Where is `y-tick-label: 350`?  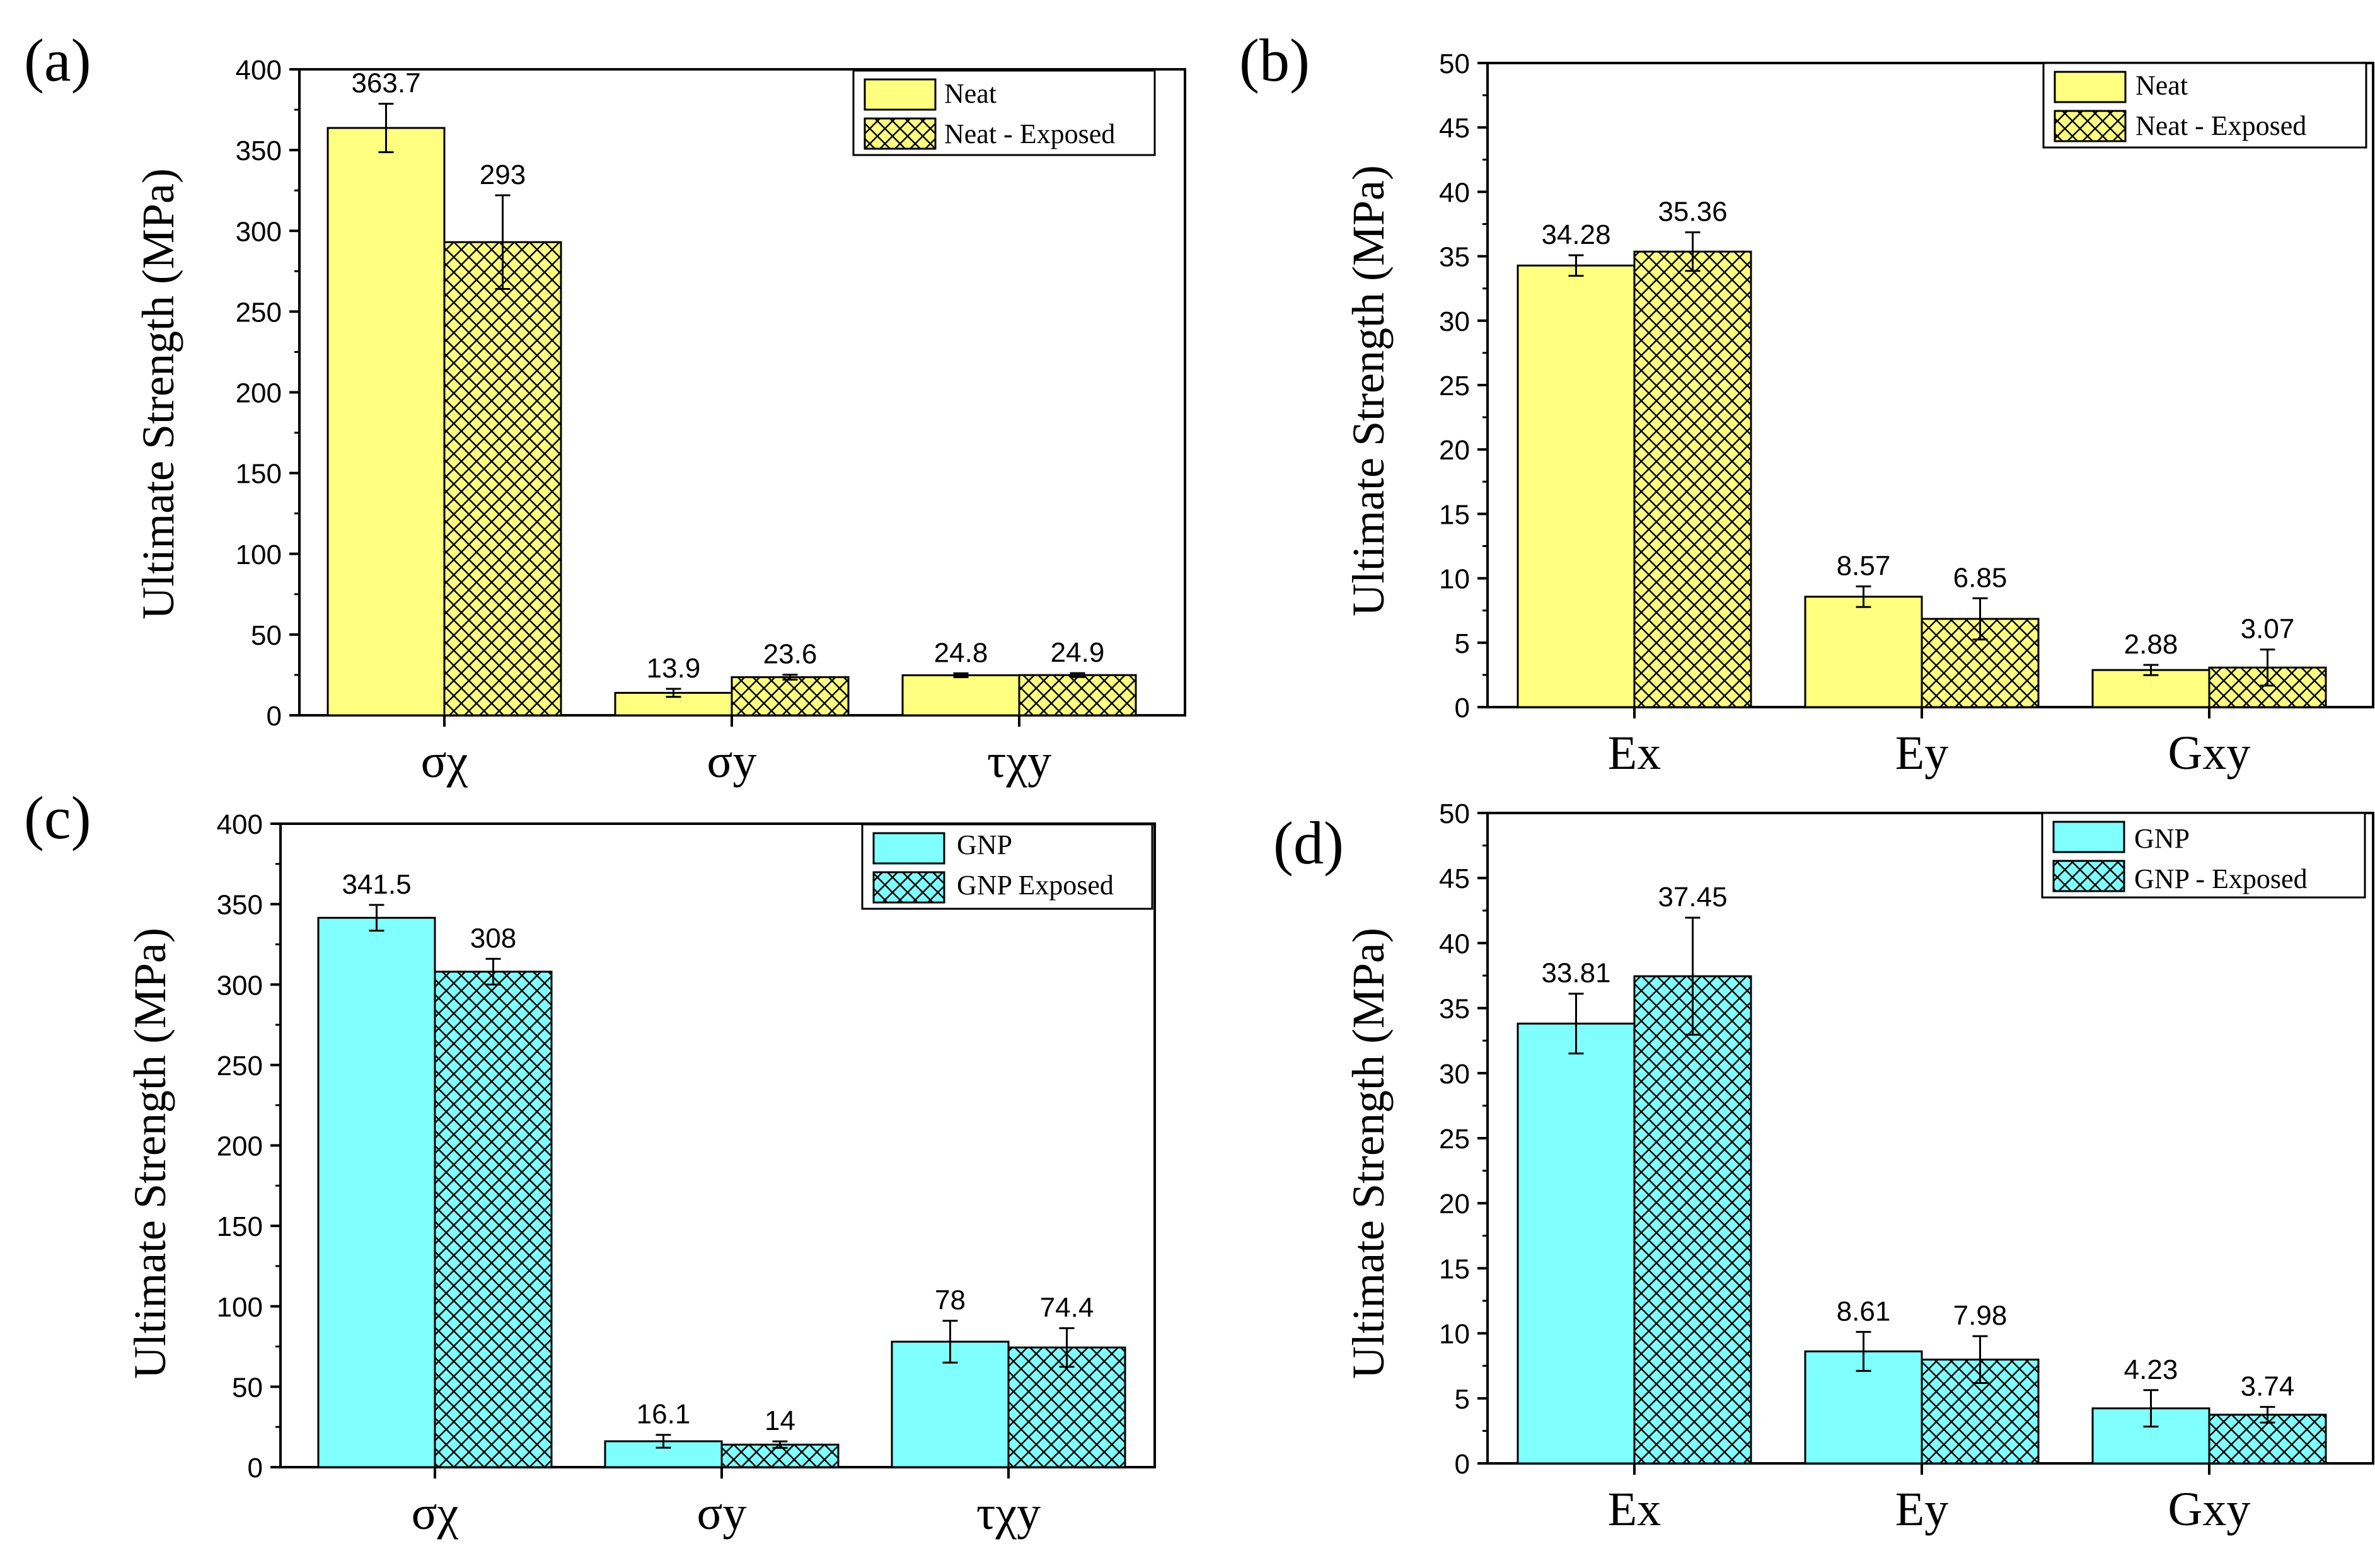
y-tick-label: 350 is located at coordinates (259, 151).